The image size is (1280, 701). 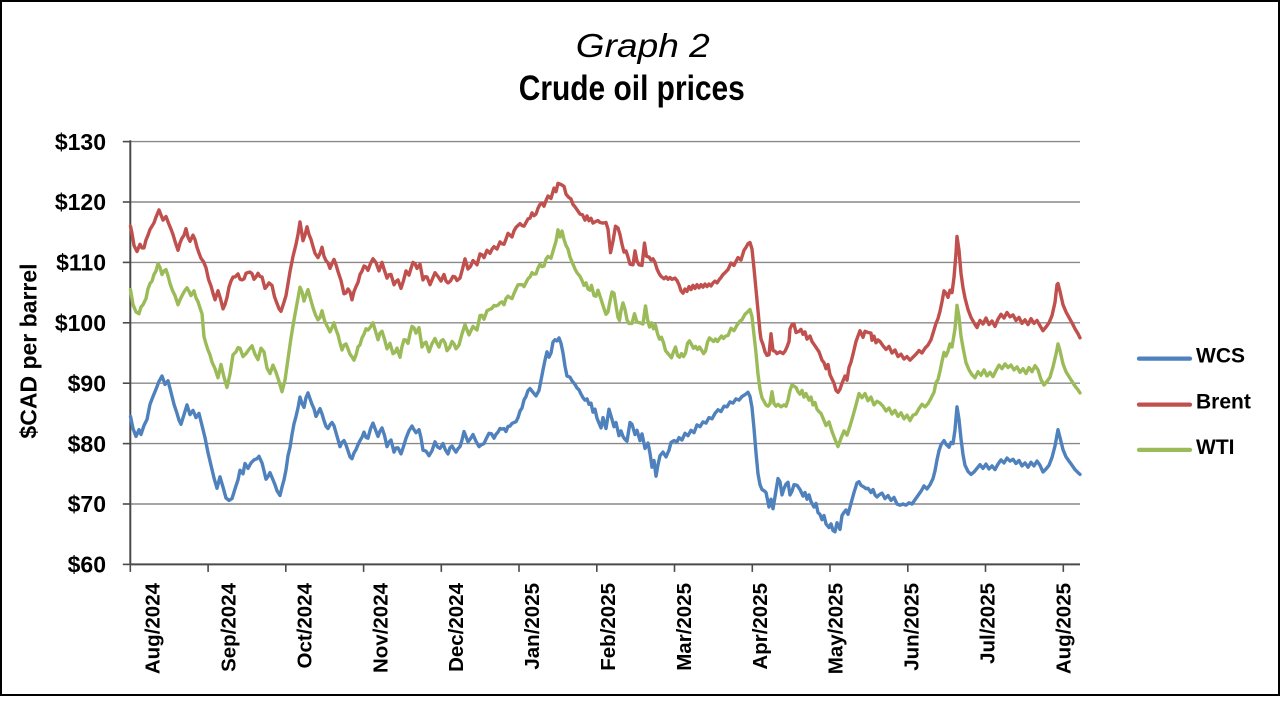 What do you see at coordinates (912, 627) in the screenshot?
I see `svg-text: Jun/2025` at bounding box center [912, 627].